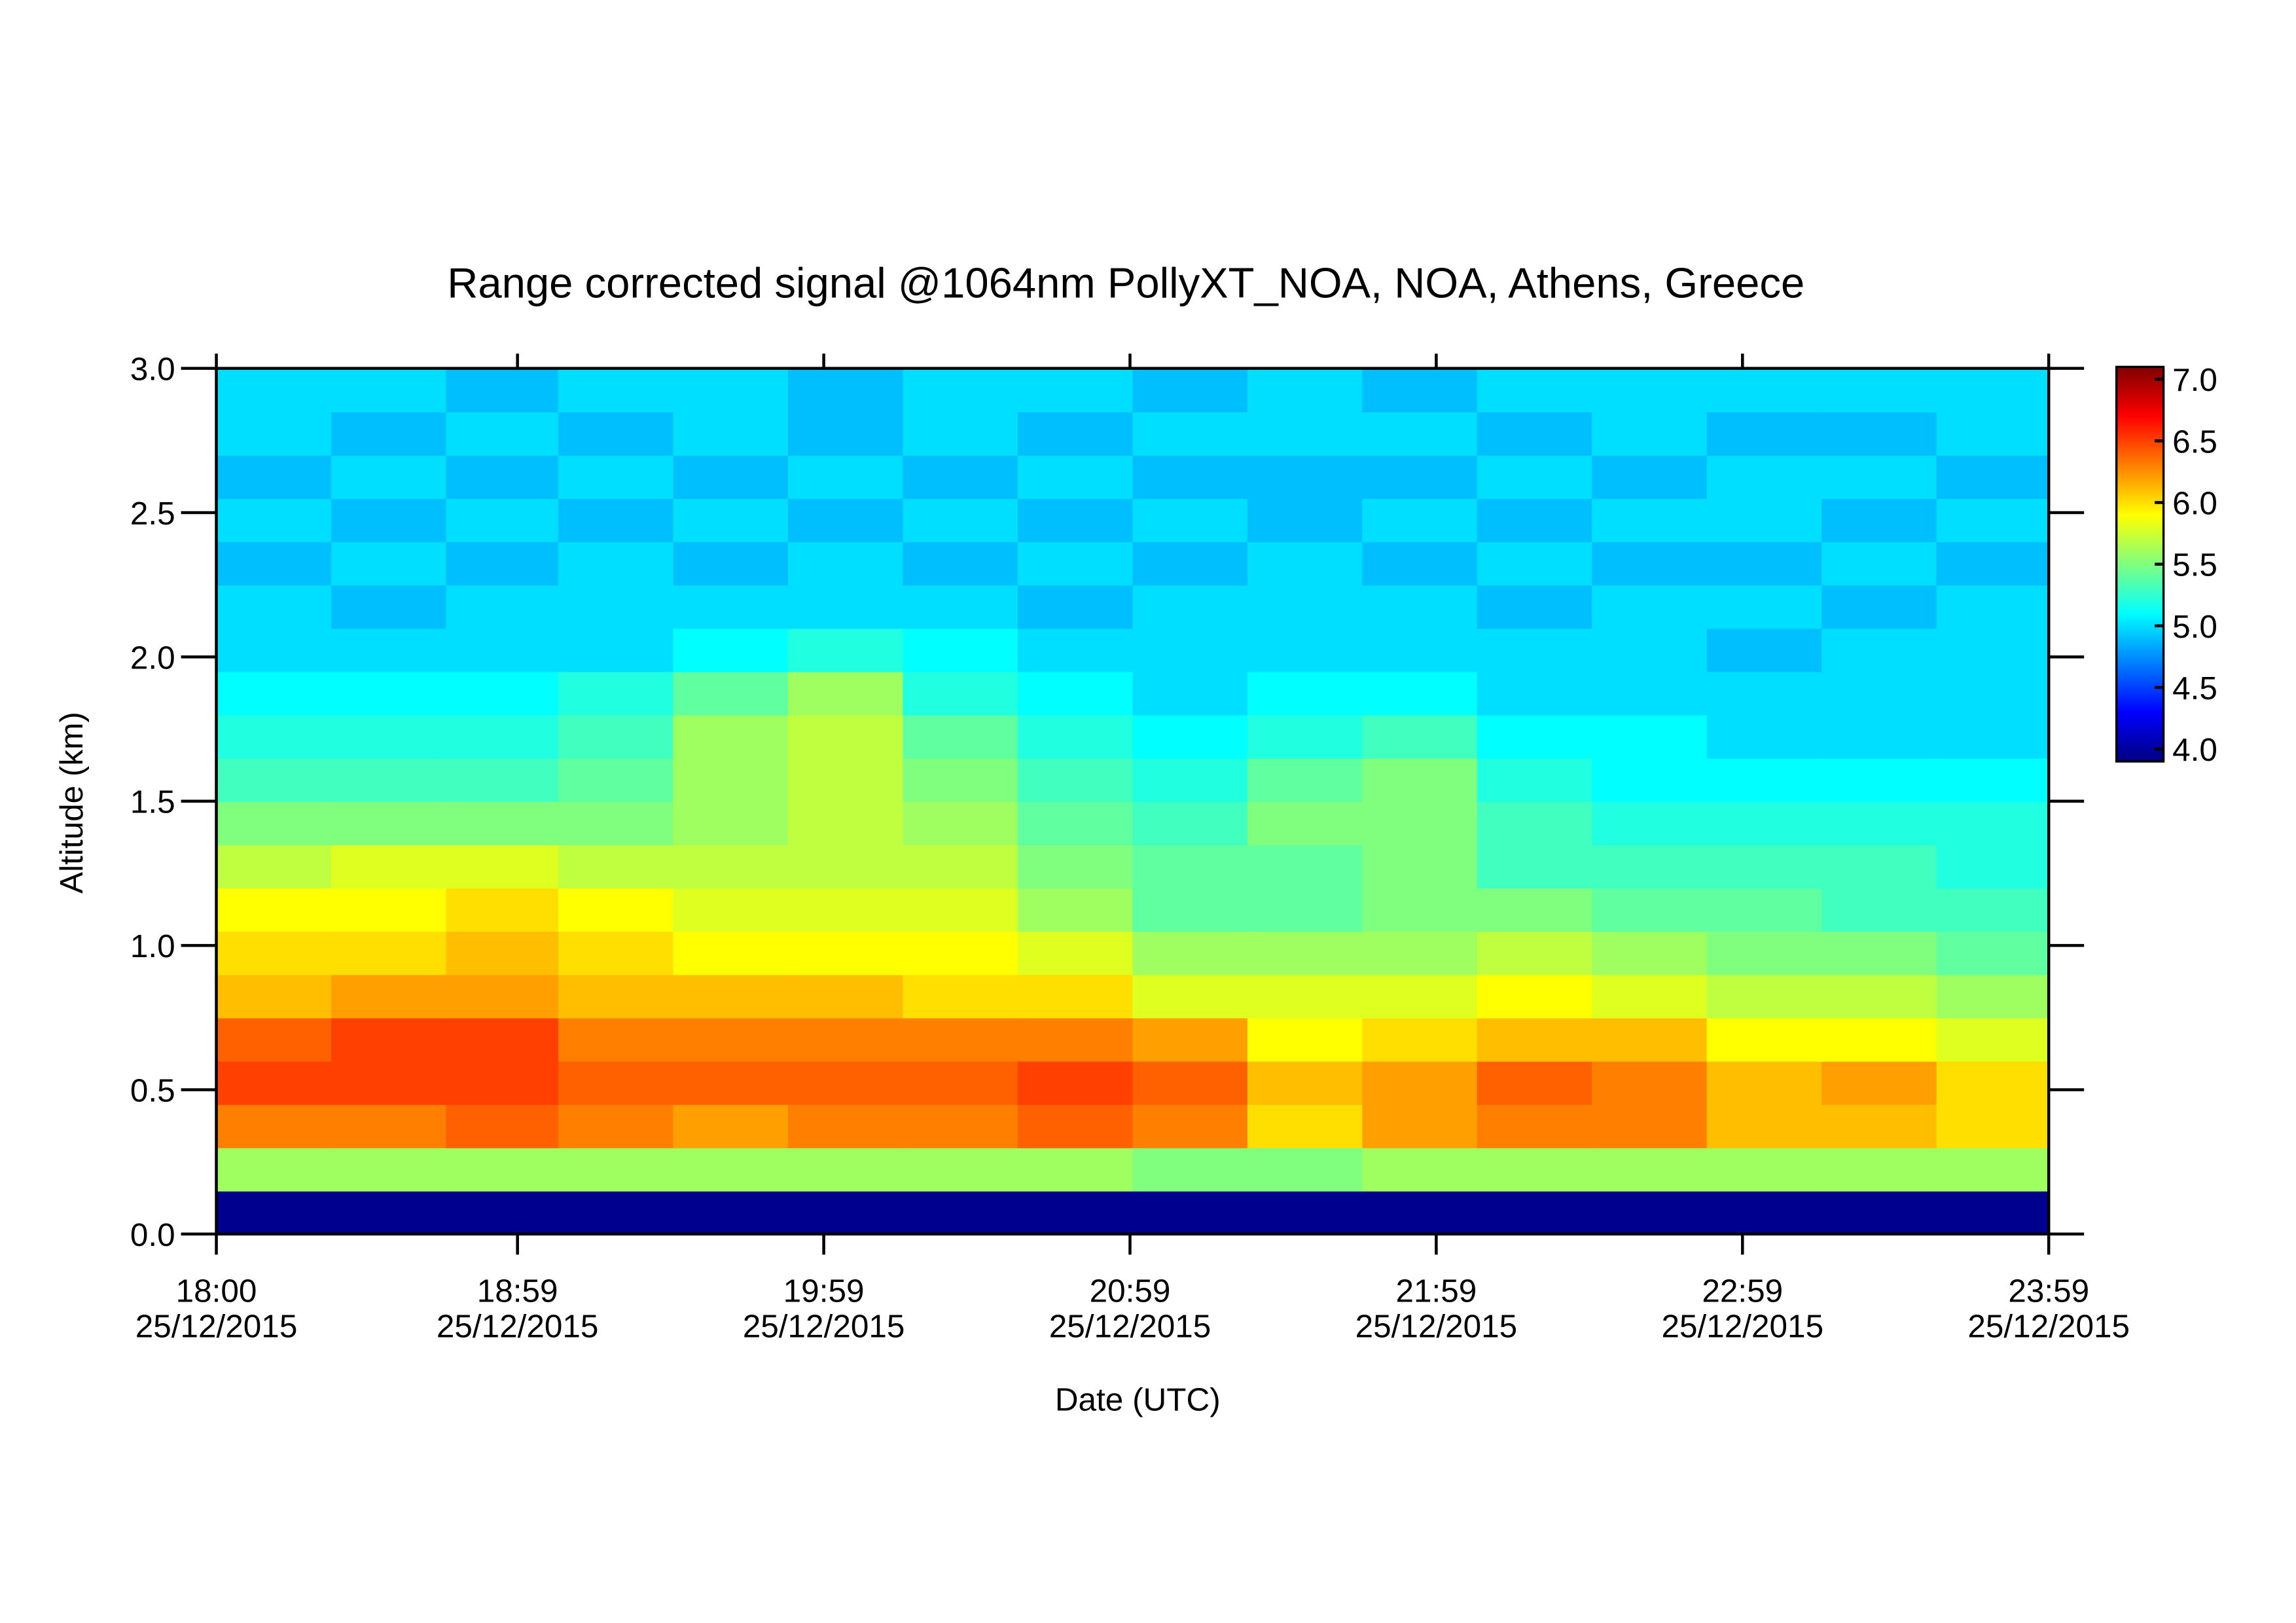  I want to click on x-tick-label-line: 25/12/2015, so click(216, 1326).